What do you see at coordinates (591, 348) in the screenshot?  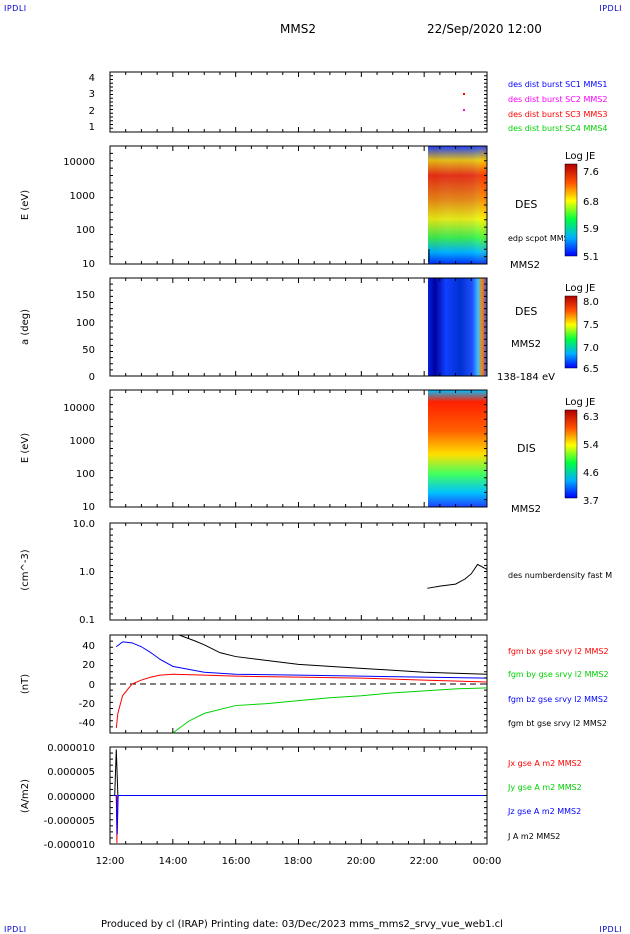 I see `des-pitch-cbar-tick-2: 7.0` at bounding box center [591, 348].